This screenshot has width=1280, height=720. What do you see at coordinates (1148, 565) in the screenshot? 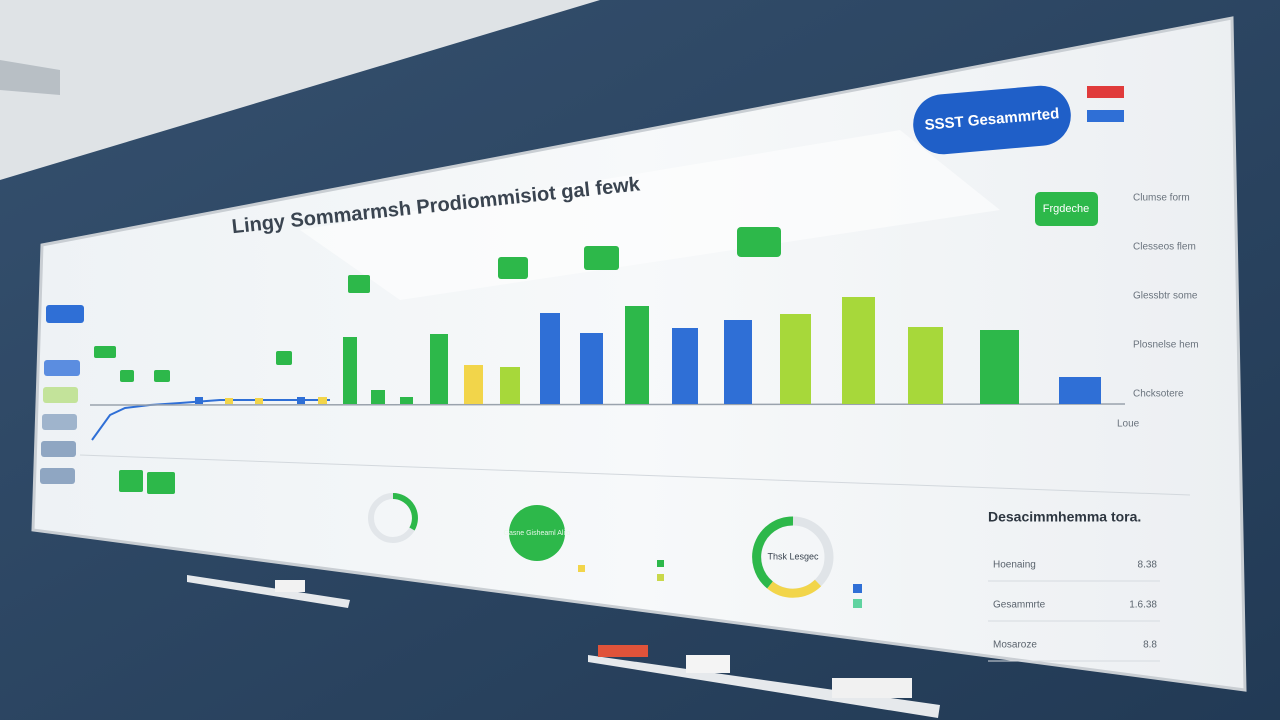
I see `row-value: 8.38` at bounding box center [1148, 565].